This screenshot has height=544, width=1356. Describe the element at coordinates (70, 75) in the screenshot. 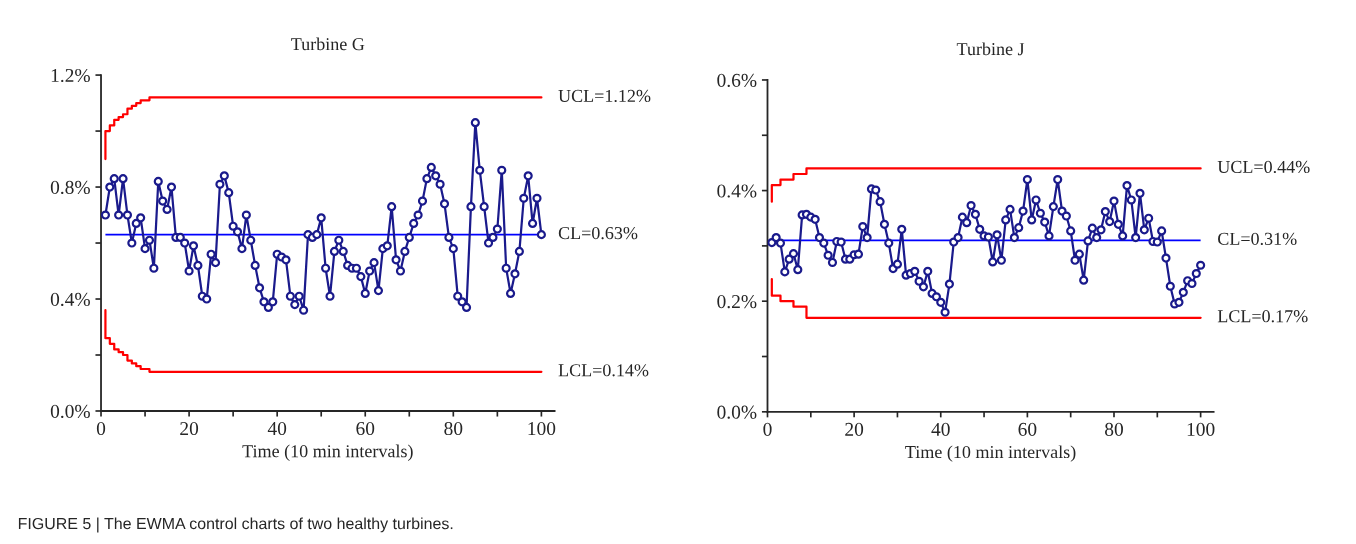

I see `y-tick-label: 1.2%` at that location.